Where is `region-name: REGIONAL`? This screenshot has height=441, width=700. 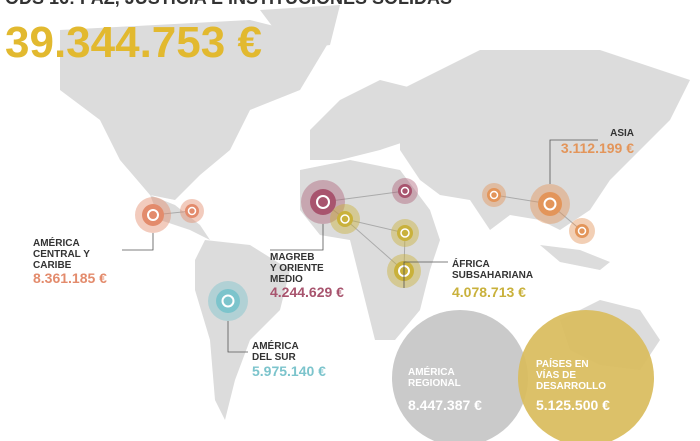
region-name: REGIONAL is located at coordinates (434, 383).